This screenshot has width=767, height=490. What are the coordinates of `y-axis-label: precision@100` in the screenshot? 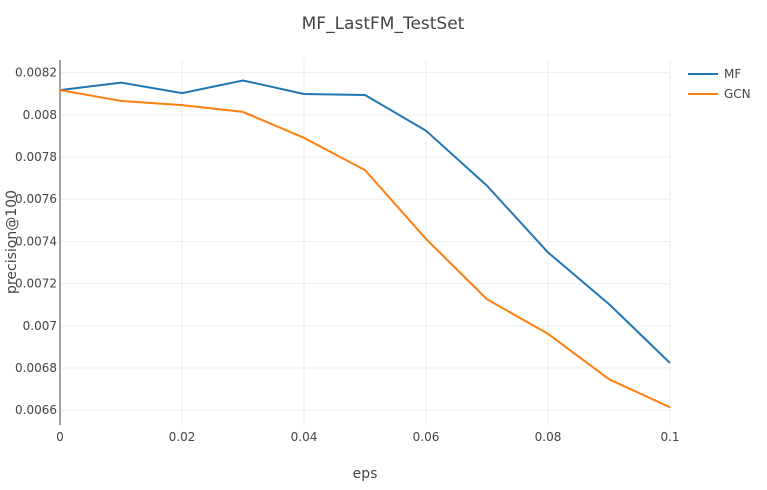 It's located at (12, 242).